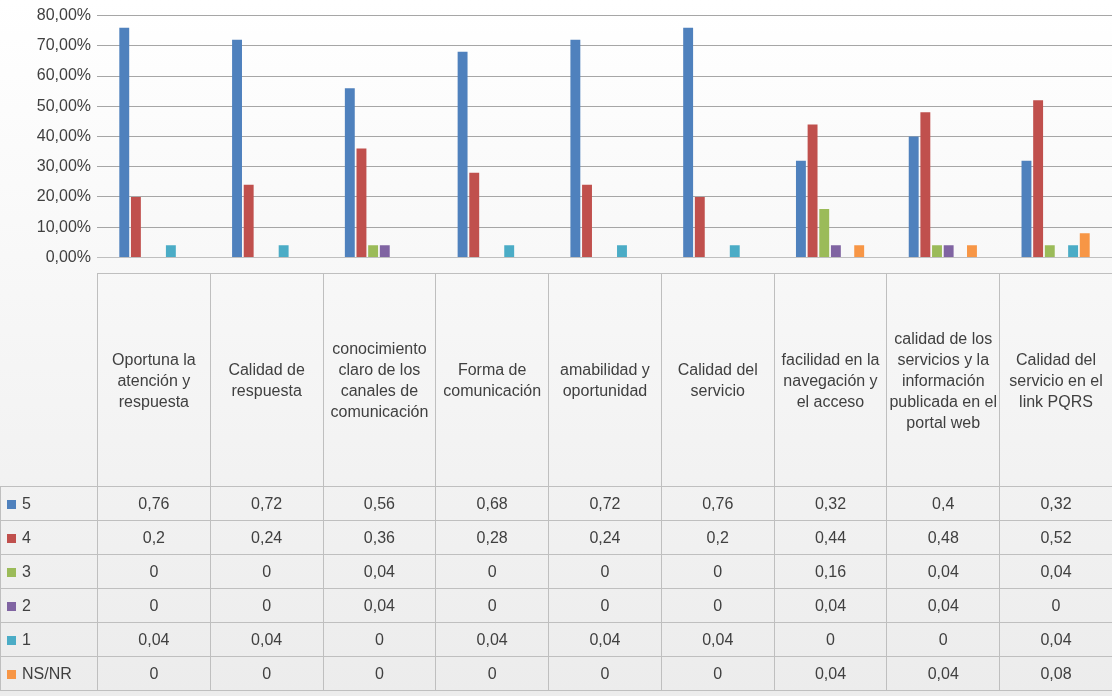 This screenshot has height=696, width=1112. What do you see at coordinates (267, 380) in the screenshot?
I see `x-tick-label: Calidad de respuesta` at bounding box center [267, 380].